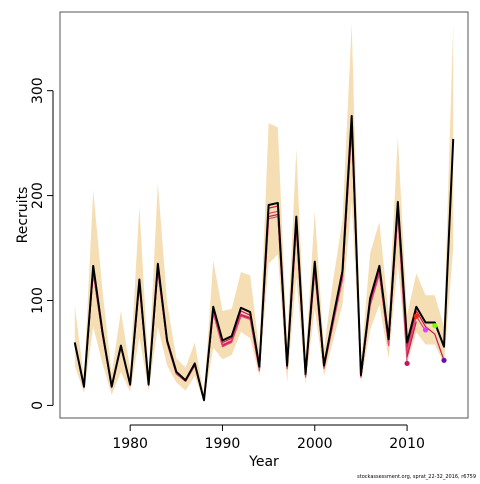  What do you see at coordinates (434, 325) in the screenshot?
I see `endpoint-marker-2013` at bounding box center [434, 325].